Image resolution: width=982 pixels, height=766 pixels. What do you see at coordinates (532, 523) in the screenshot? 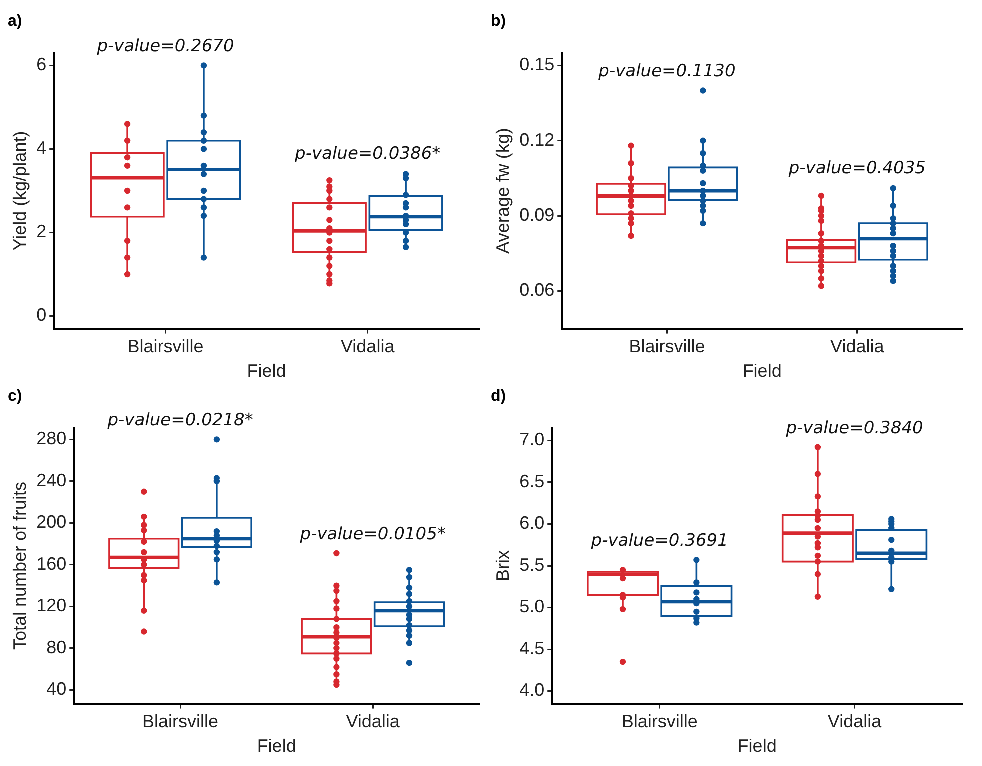
I see `y-tick-label: 6.0` at bounding box center [532, 523].